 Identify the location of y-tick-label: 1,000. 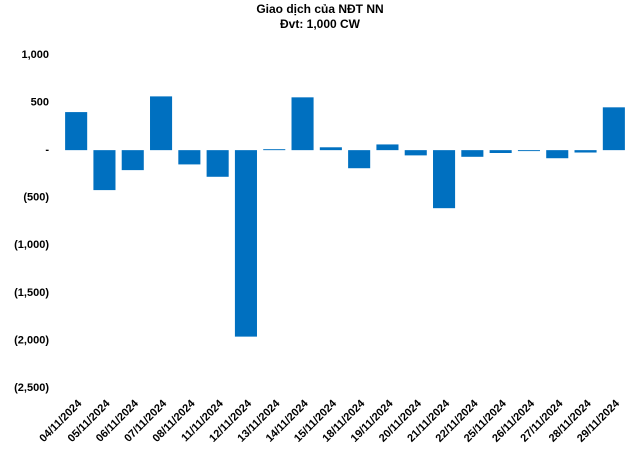
(35, 55).